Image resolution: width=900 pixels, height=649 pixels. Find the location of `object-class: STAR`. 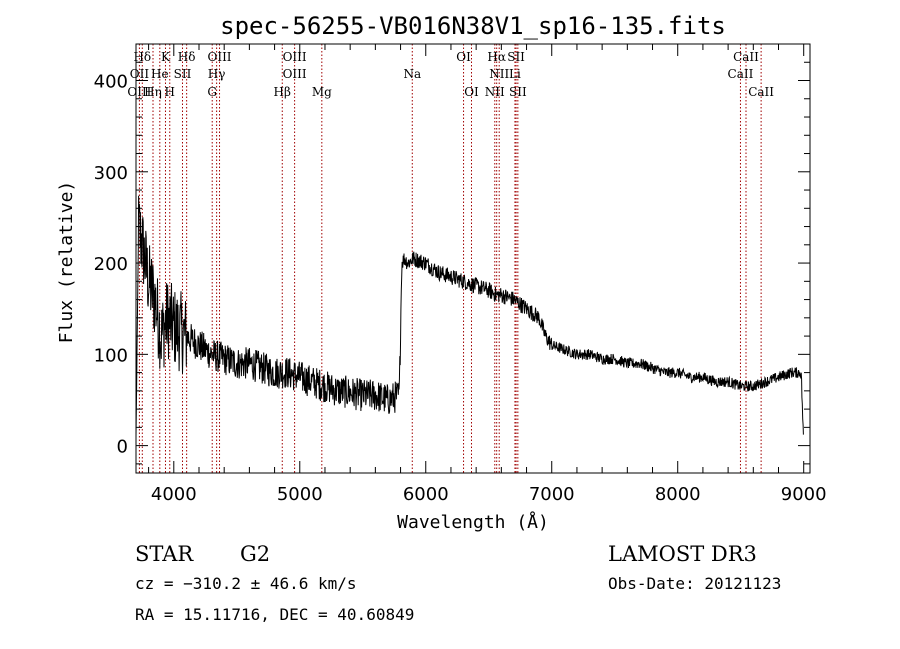

object-class: STAR is located at coordinates (164, 554).